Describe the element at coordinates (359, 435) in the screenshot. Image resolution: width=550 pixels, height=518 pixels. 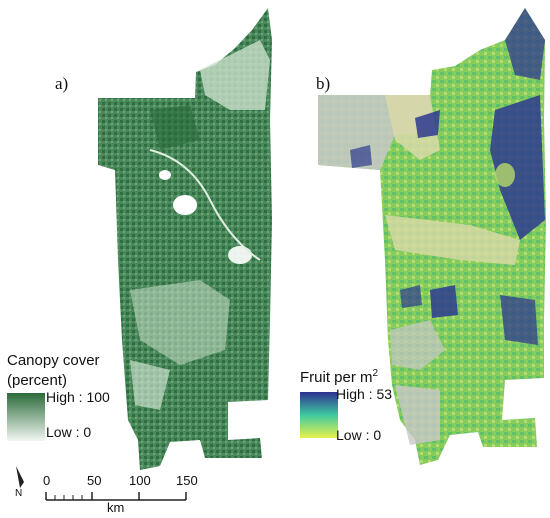
I see `fruit-legend-low: Low : 0` at that location.